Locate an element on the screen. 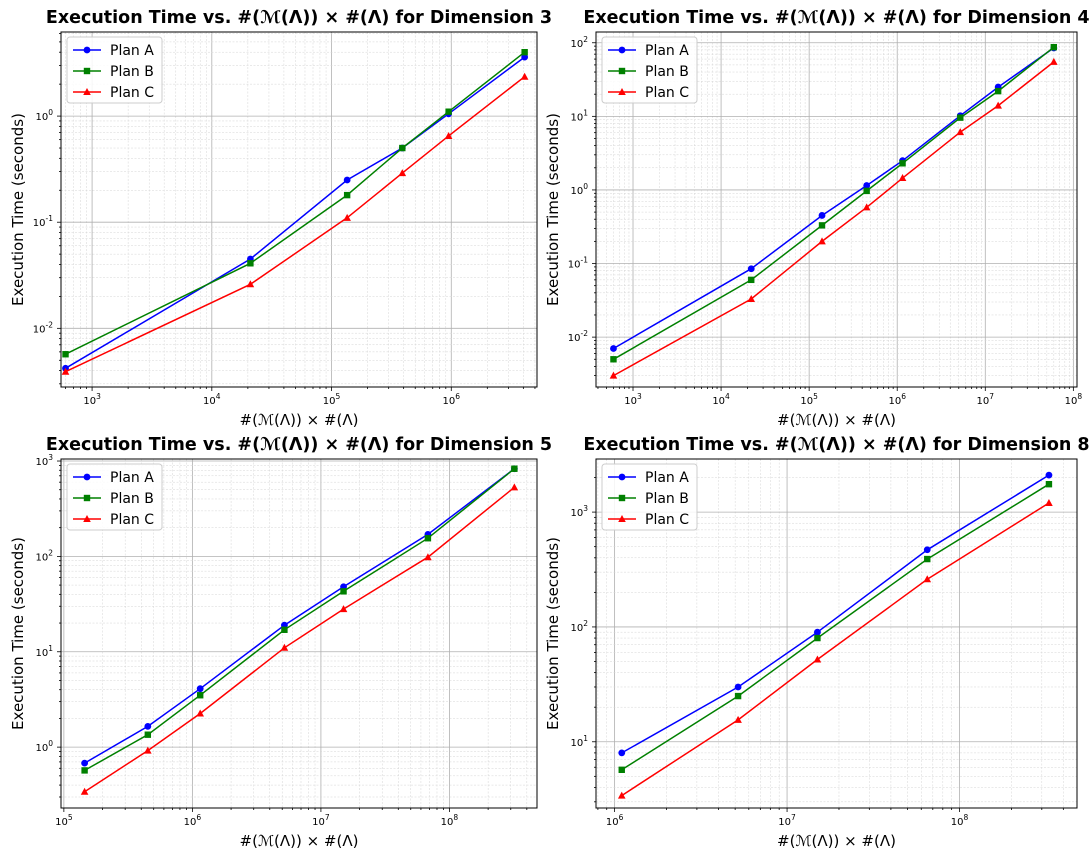  y-tick-label: 10⁻² is located at coordinates (43, 327).